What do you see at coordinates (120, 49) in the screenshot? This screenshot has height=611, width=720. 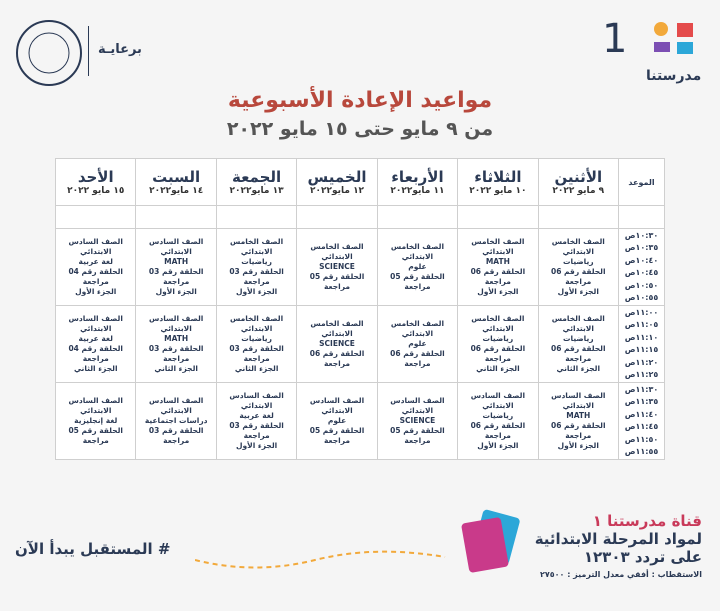 I see `sponsor: برعايـة` at bounding box center [120, 49].